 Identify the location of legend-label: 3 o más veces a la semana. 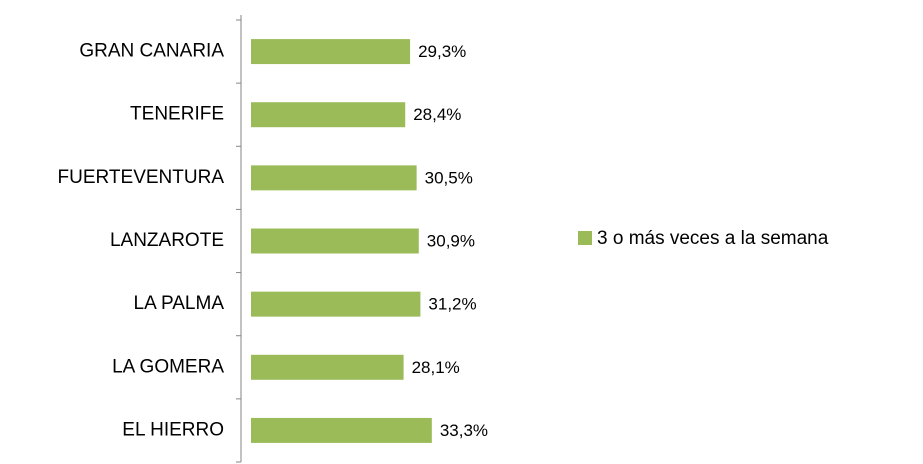
(713, 238).